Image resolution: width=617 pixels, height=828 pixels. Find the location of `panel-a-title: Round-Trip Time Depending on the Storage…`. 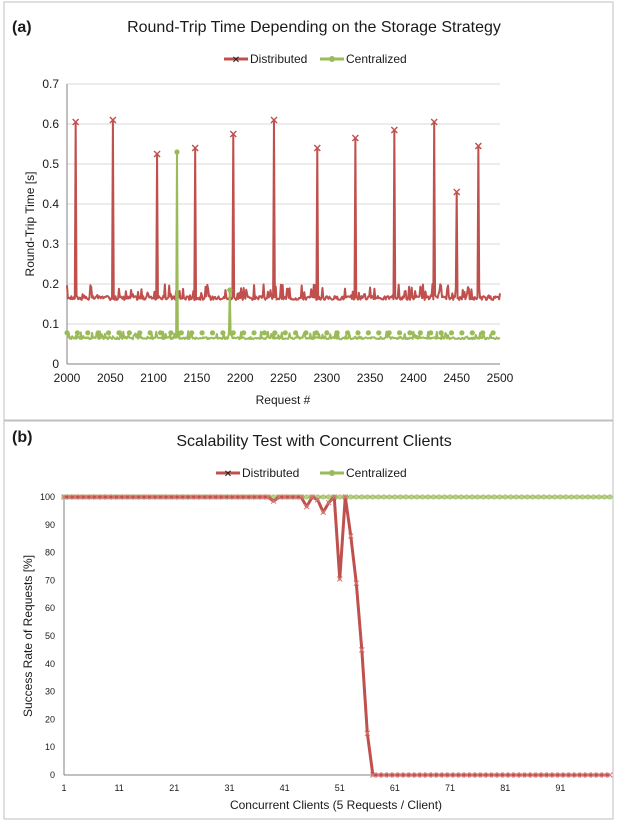

panel-a-title: Round-Trip Time Depending on the Storage… is located at coordinates (314, 27).